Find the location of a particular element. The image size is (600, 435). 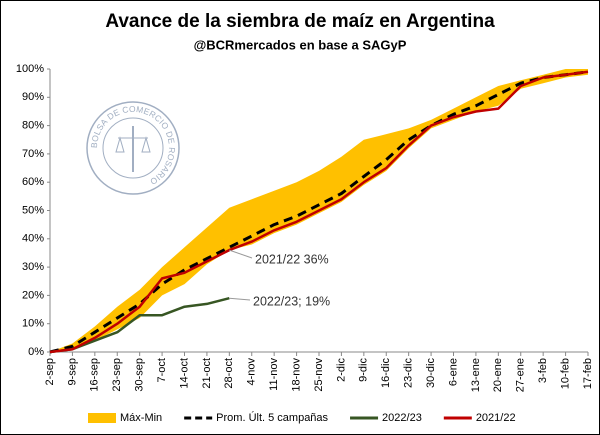

y-tick-label: 70% is located at coordinates (33, 154).